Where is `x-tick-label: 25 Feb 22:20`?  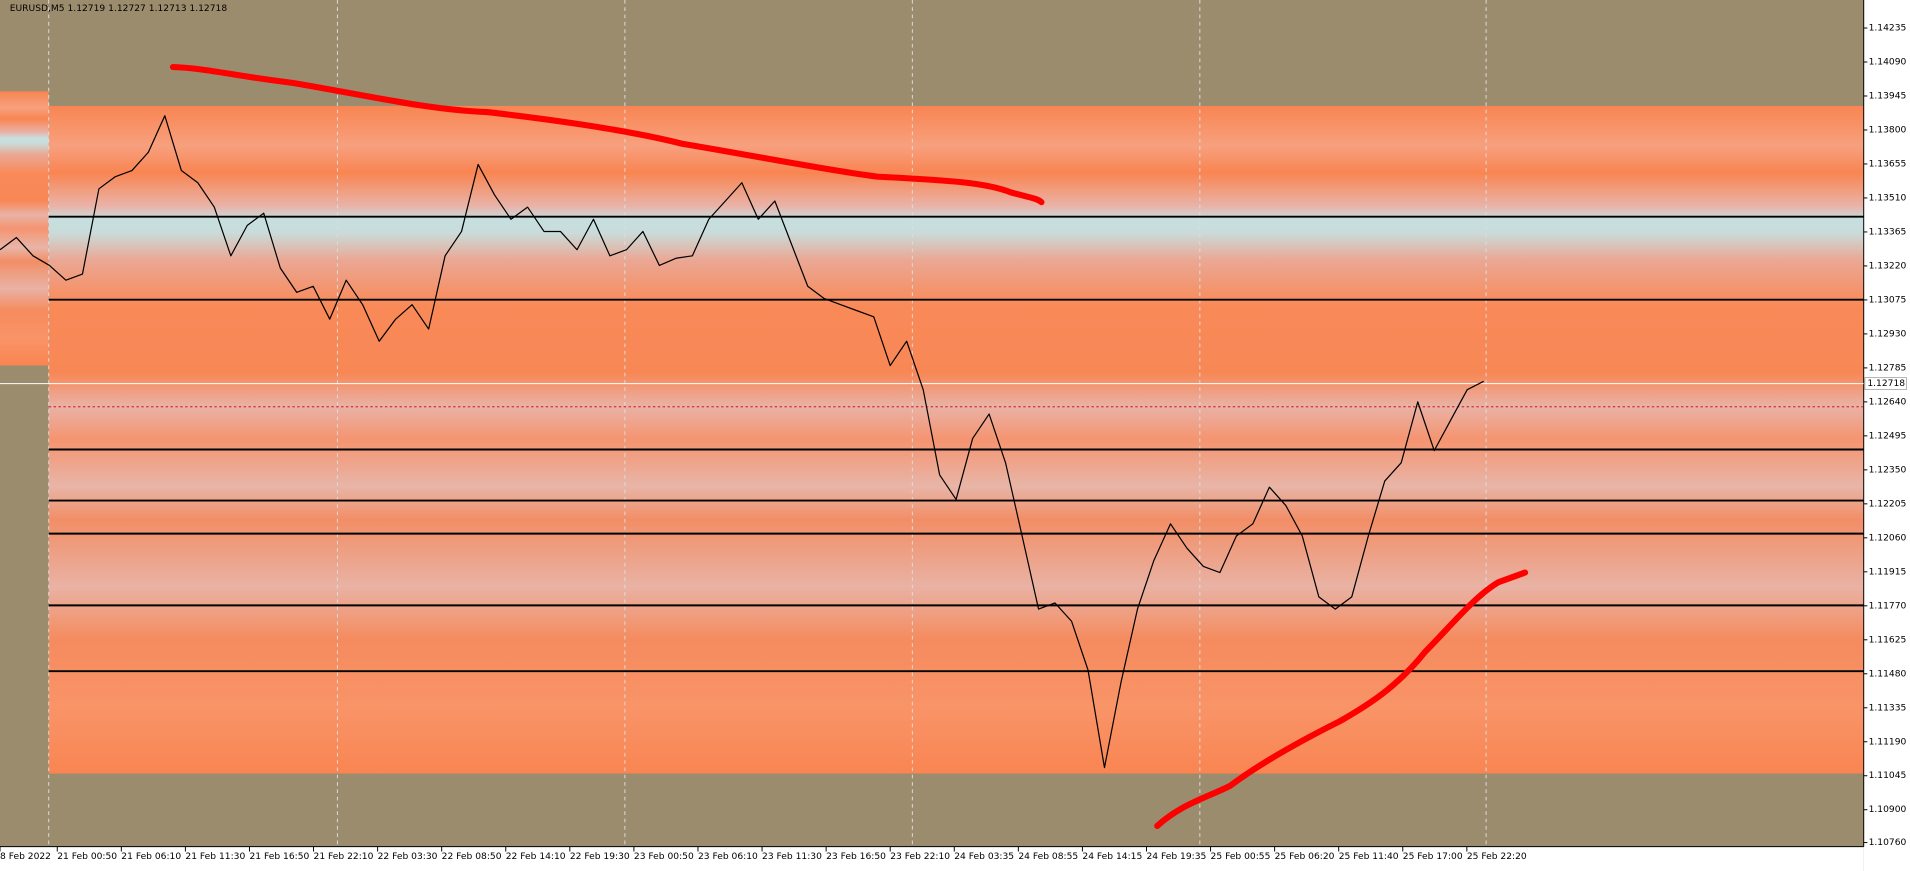
x-tick-label: 25 Feb 22:20 is located at coordinates (1497, 857).